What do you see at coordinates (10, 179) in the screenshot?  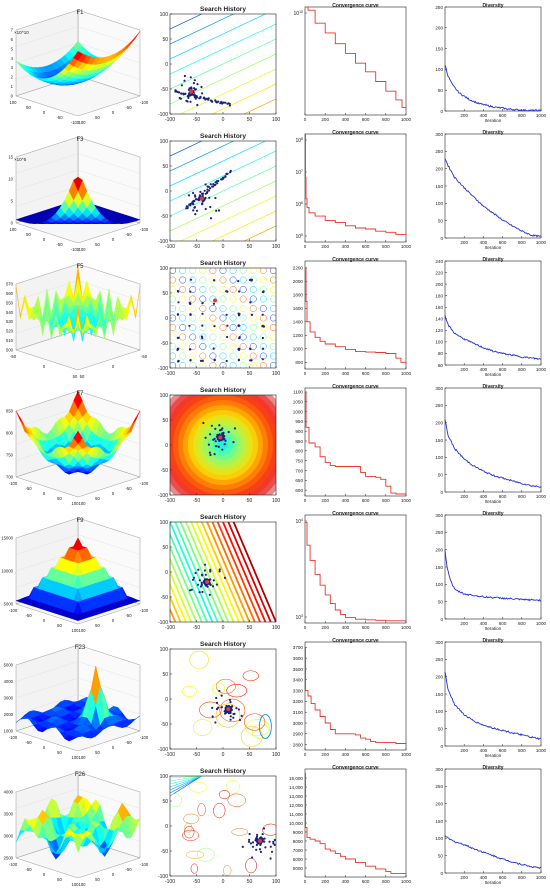 I see `z-tick-label: 10` at bounding box center [10, 179].